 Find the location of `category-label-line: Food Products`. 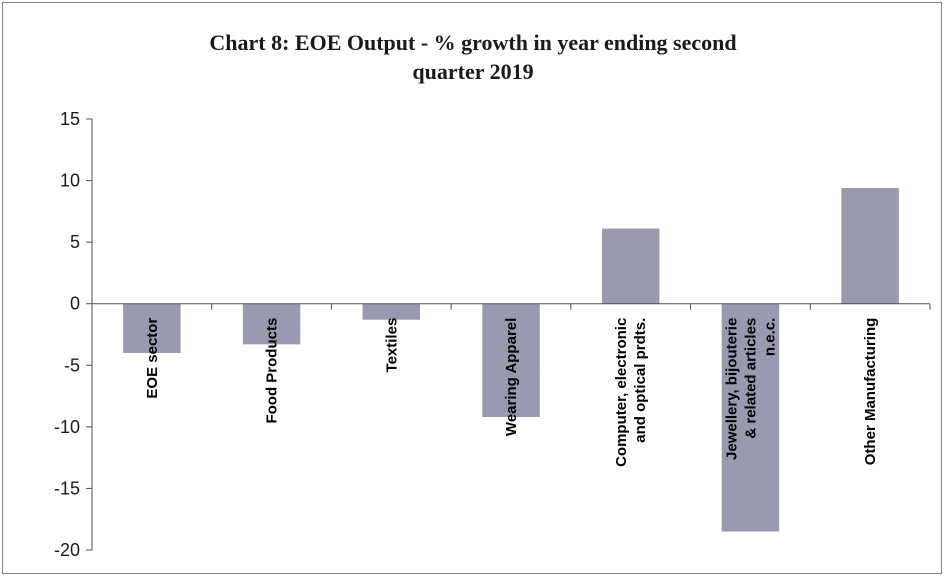

category-label-line: Food Products is located at coordinates (272, 371).